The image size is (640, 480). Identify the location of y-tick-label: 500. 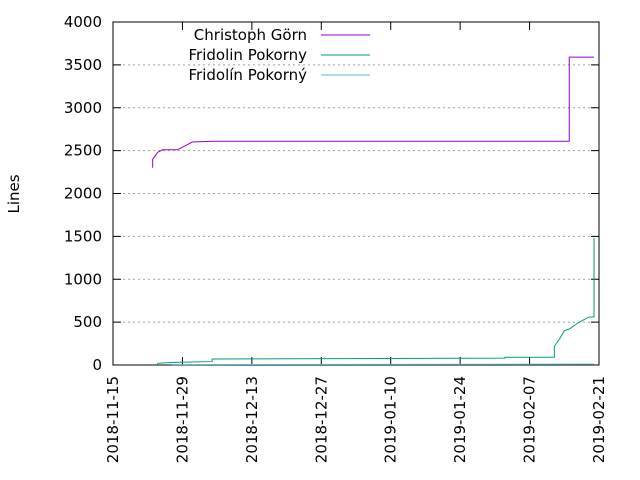
(87, 322).